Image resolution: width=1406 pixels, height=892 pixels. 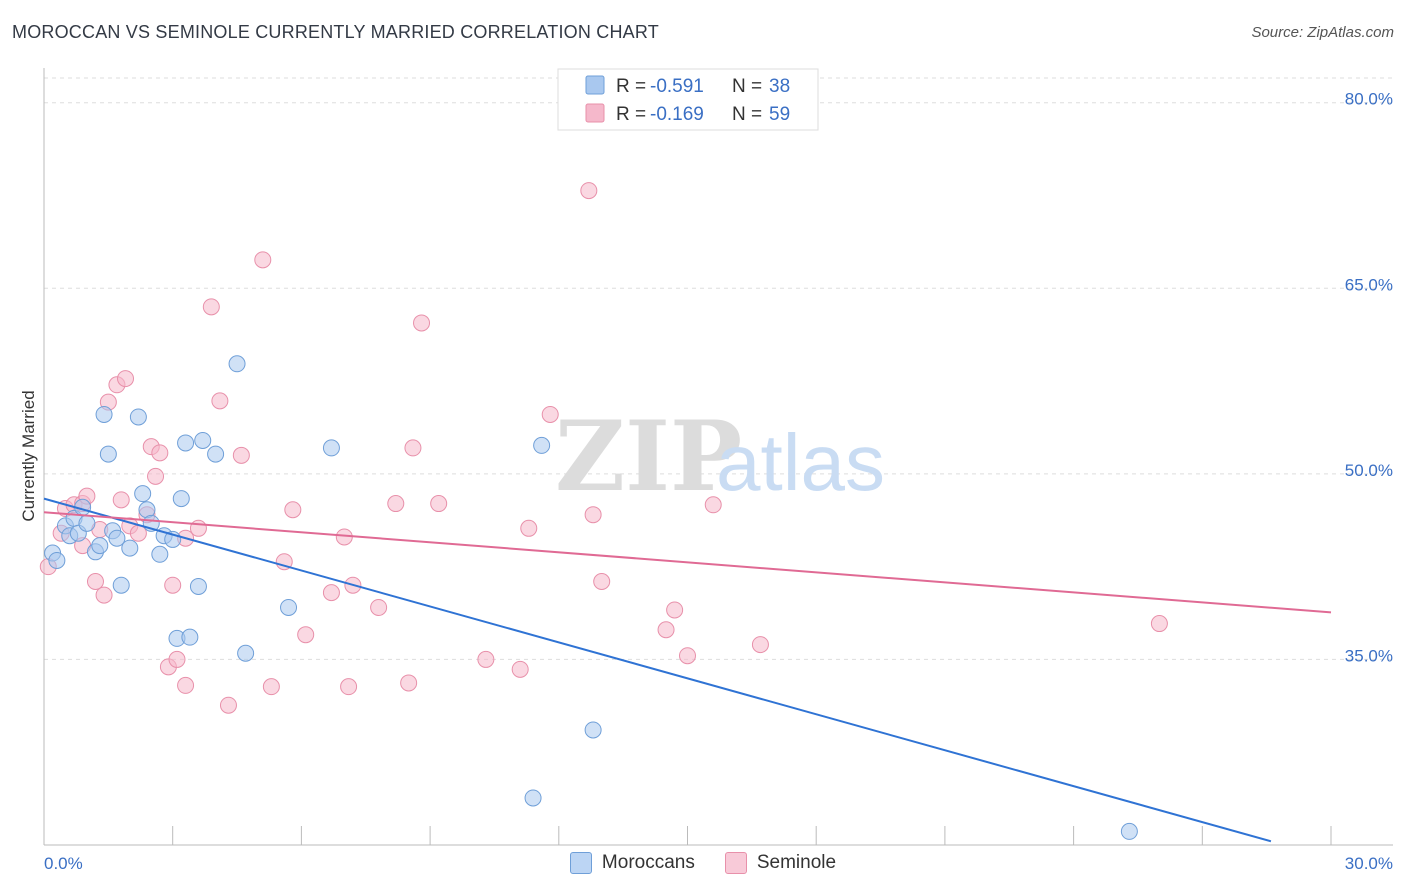 I want to click on x-tick-label-min: 0.0%, so click(x=63, y=863).